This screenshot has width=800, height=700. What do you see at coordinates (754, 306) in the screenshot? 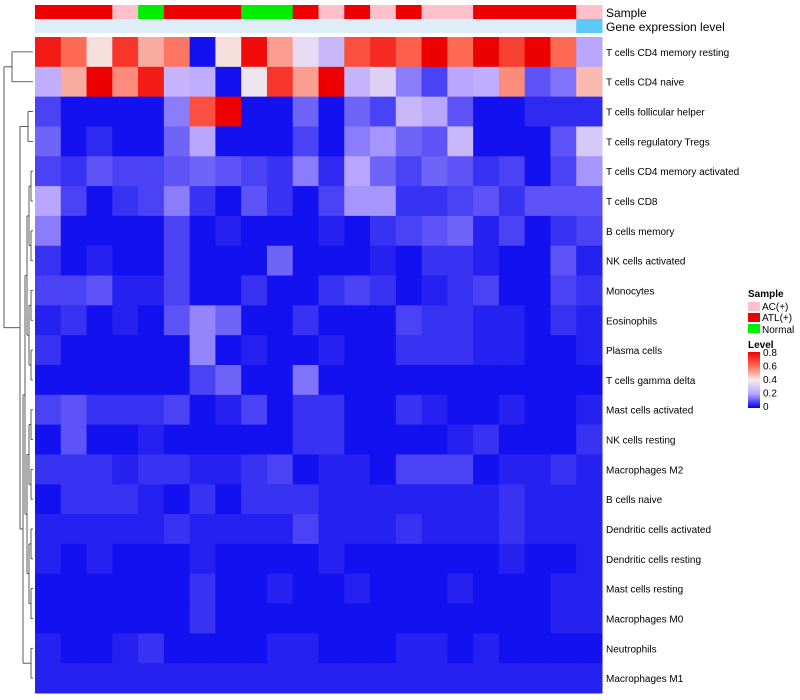
I see `legend-swatch-ac` at bounding box center [754, 306].